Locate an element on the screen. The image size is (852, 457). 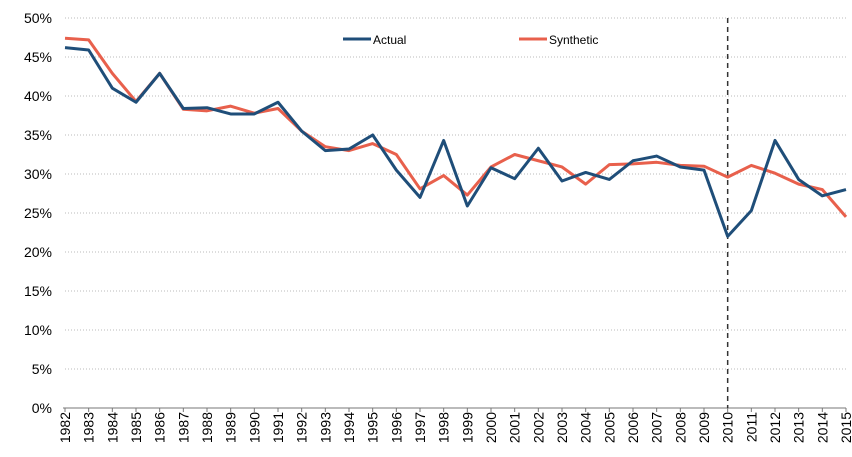
x-tick-label: 2008 is located at coordinates (680, 427).